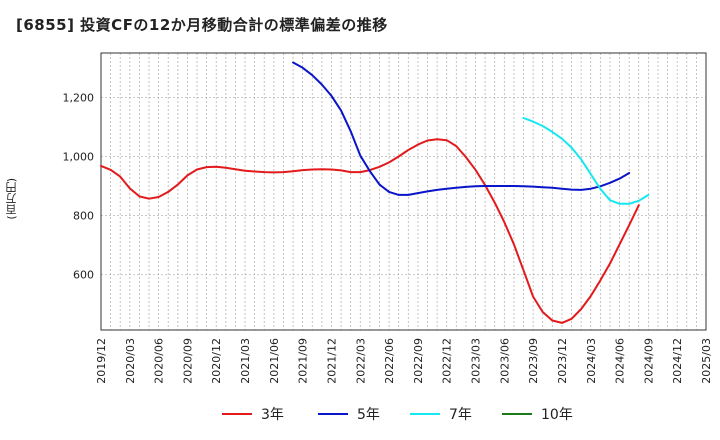  What do you see at coordinates (389, 361) in the screenshot?
I see `x-tick-label: 2022/06` at bounding box center [389, 361].